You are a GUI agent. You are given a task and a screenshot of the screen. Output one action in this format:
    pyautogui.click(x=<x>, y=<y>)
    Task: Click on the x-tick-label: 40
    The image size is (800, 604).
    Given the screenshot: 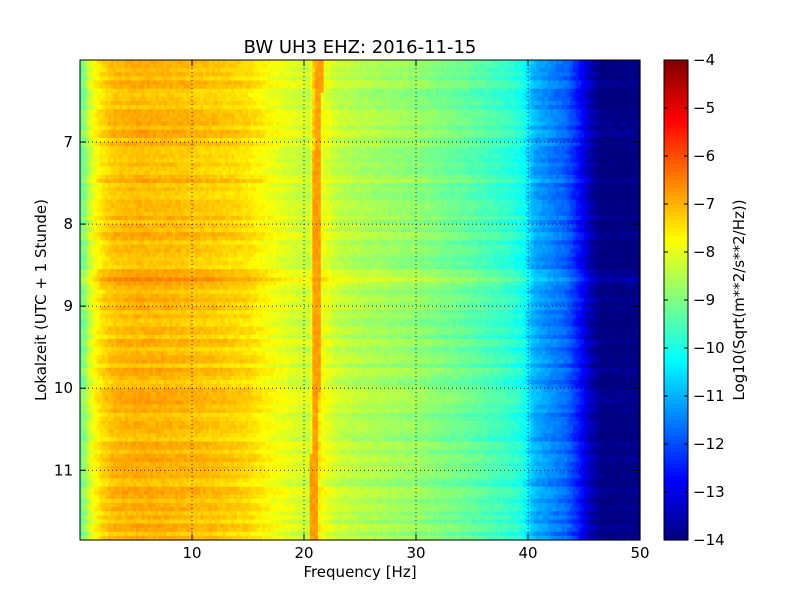 What is the action you would take?
    pyautogui.click(x=527, y=553)
    